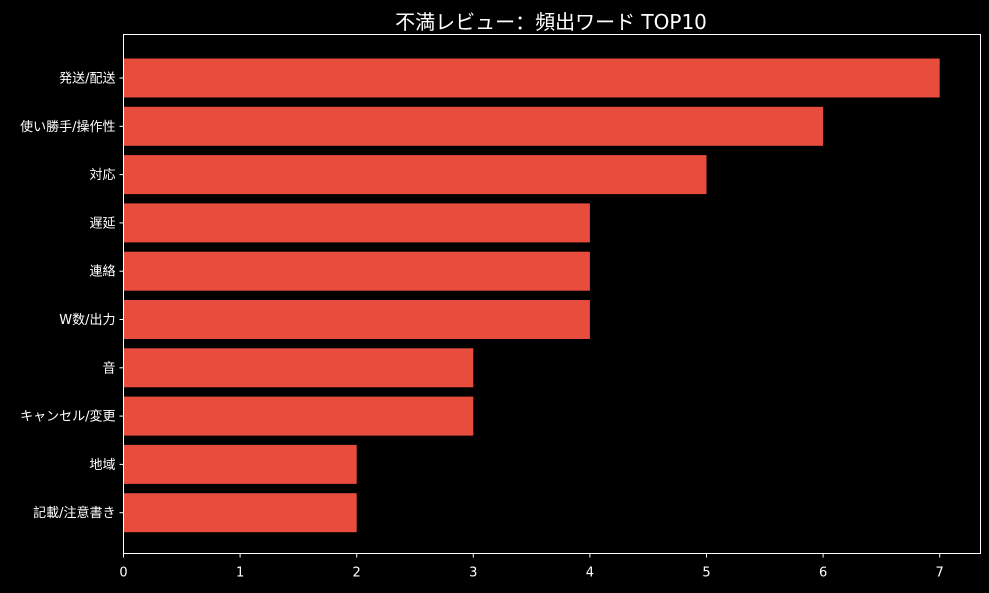  What do you see at coordinates (823, 573) in the screenshot?
I see `x-tick-label: 6` at bounding box center [823, 573].